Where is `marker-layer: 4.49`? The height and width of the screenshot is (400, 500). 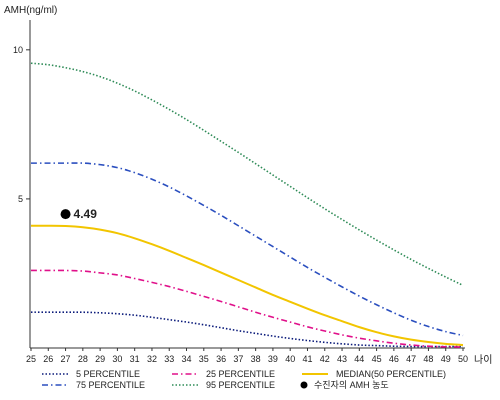 marker-layer: 4.49 is located at coordinates (79, 214).